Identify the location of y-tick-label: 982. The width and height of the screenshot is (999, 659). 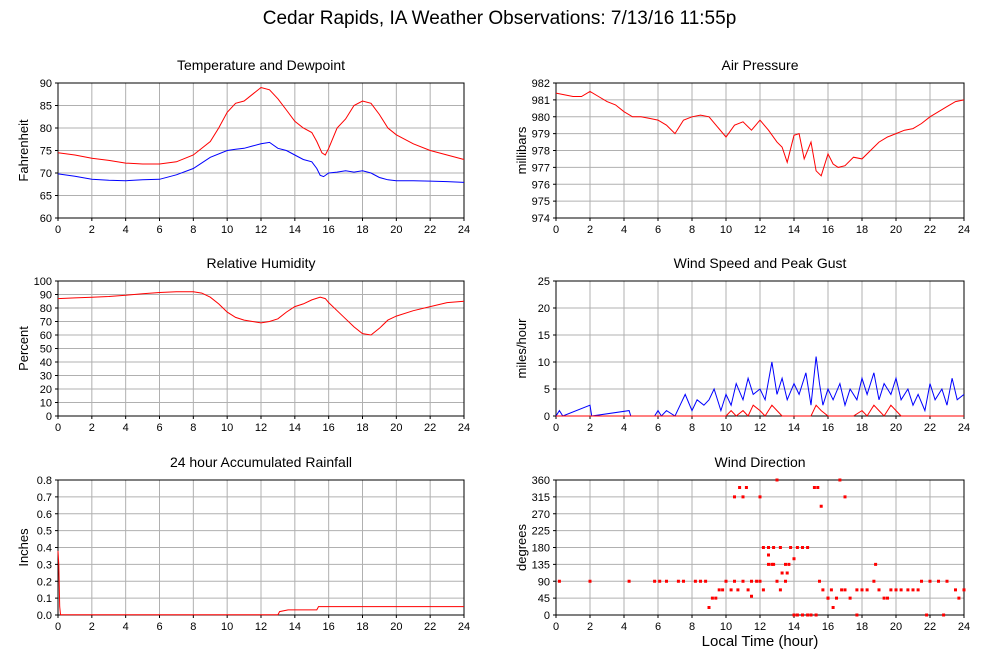
(541, 84).